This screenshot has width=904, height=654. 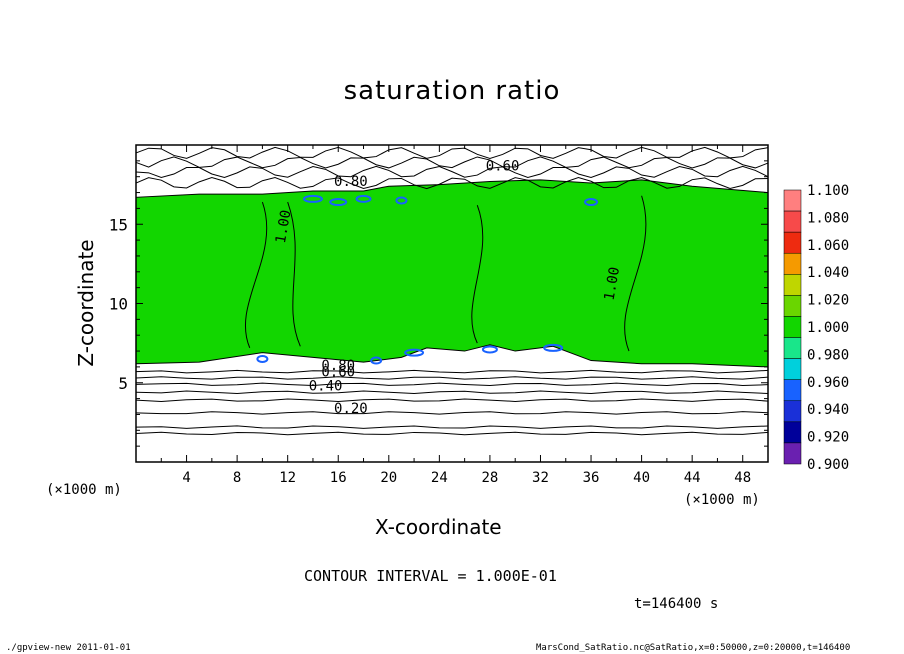 I want to click on x-tick-label: 28, so click(x=489, y=478).